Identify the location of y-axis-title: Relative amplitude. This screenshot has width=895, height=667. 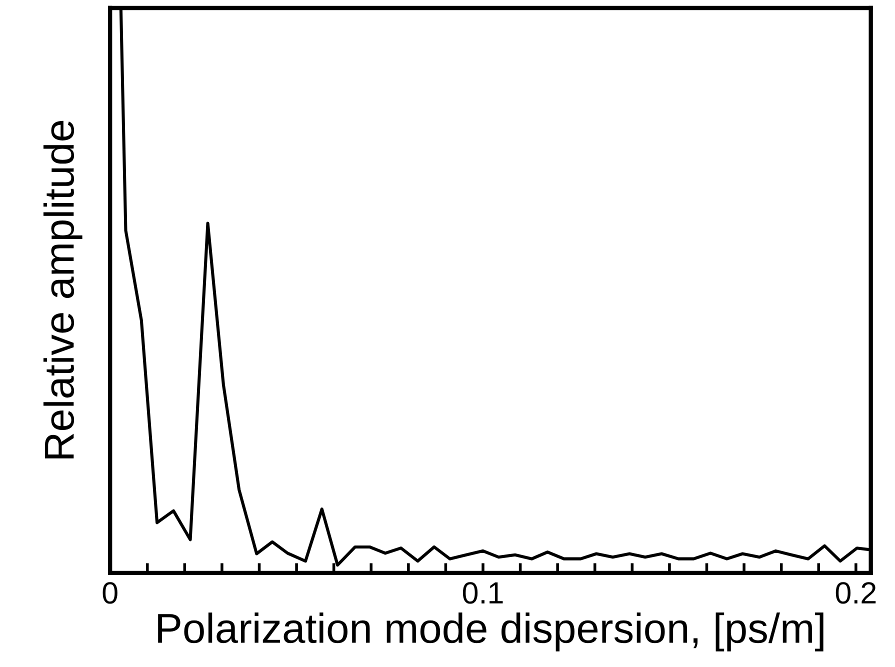
(62, 289).